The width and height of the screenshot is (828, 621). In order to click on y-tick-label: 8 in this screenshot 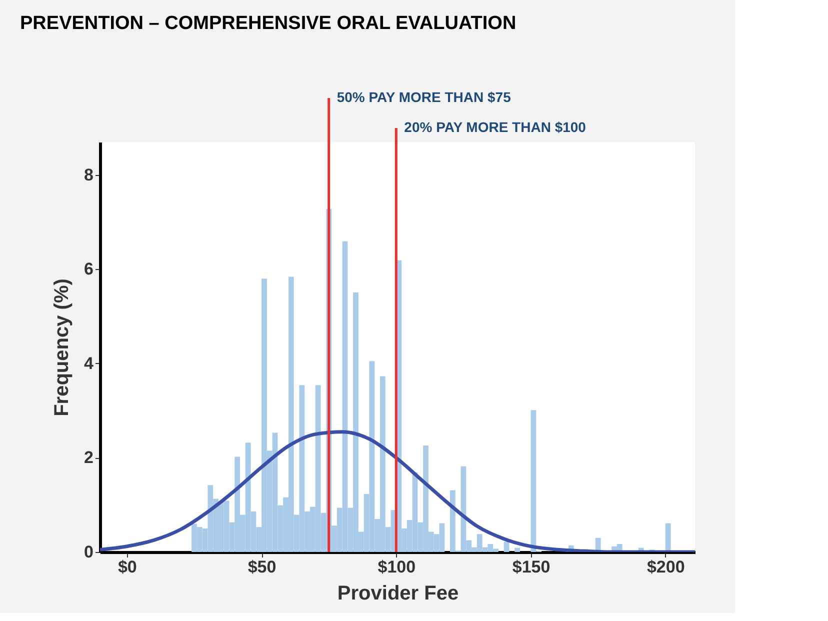, I will do `click(89, 174)`.